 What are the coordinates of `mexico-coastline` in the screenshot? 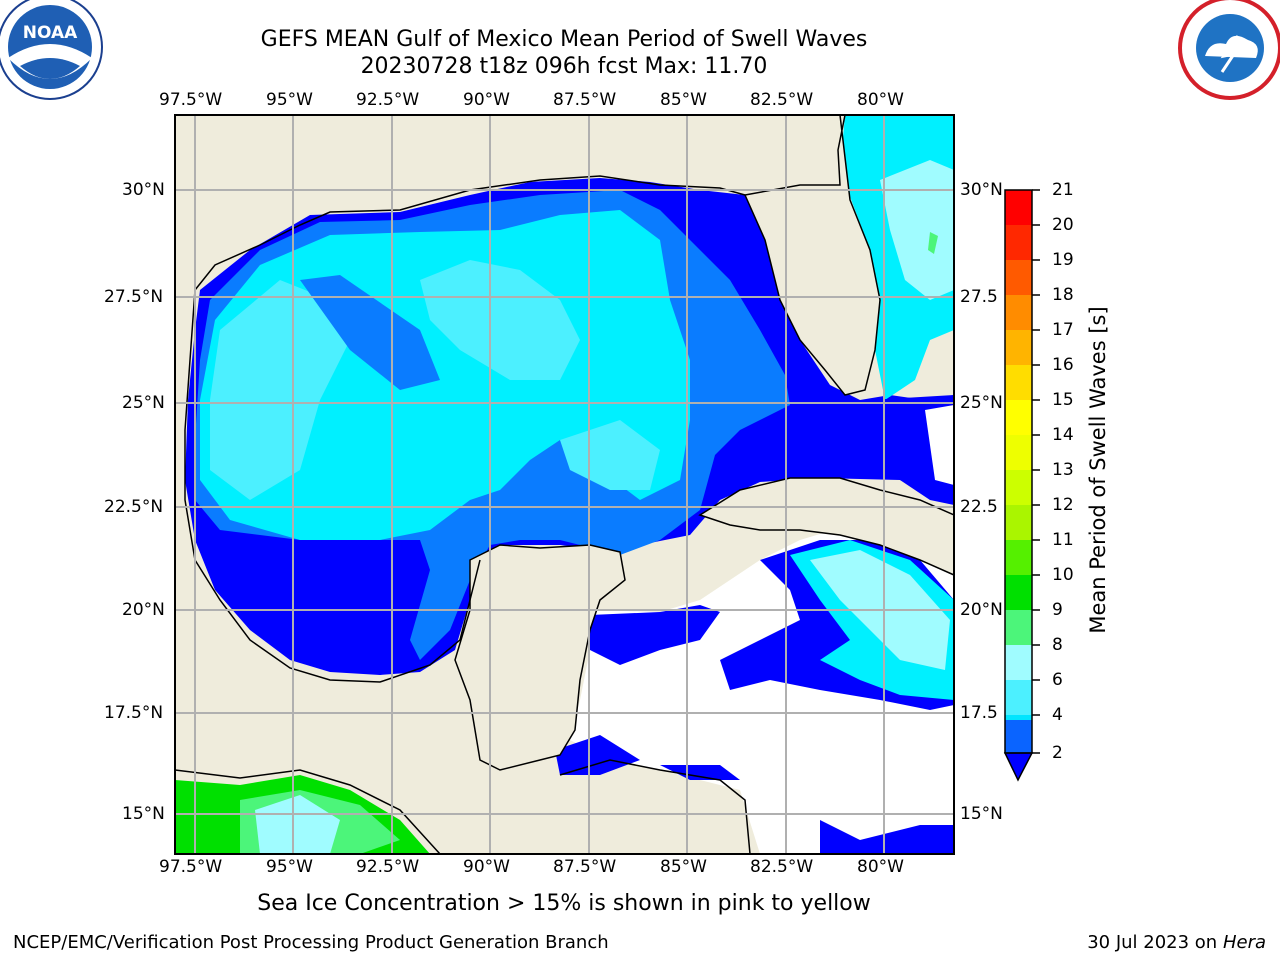 It's located at (332, 486).